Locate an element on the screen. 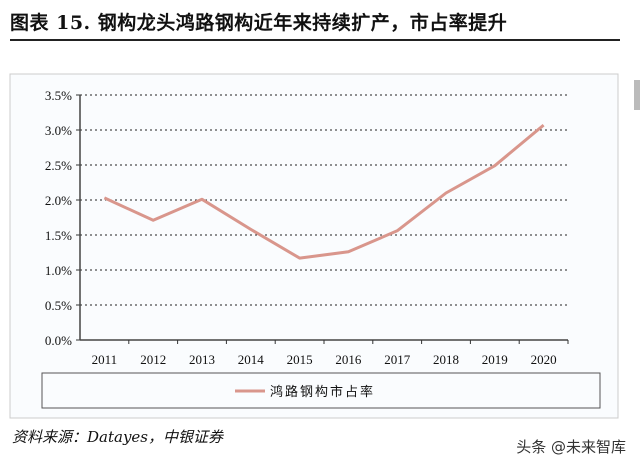  scrollbar is located at coordinates (637, 95).